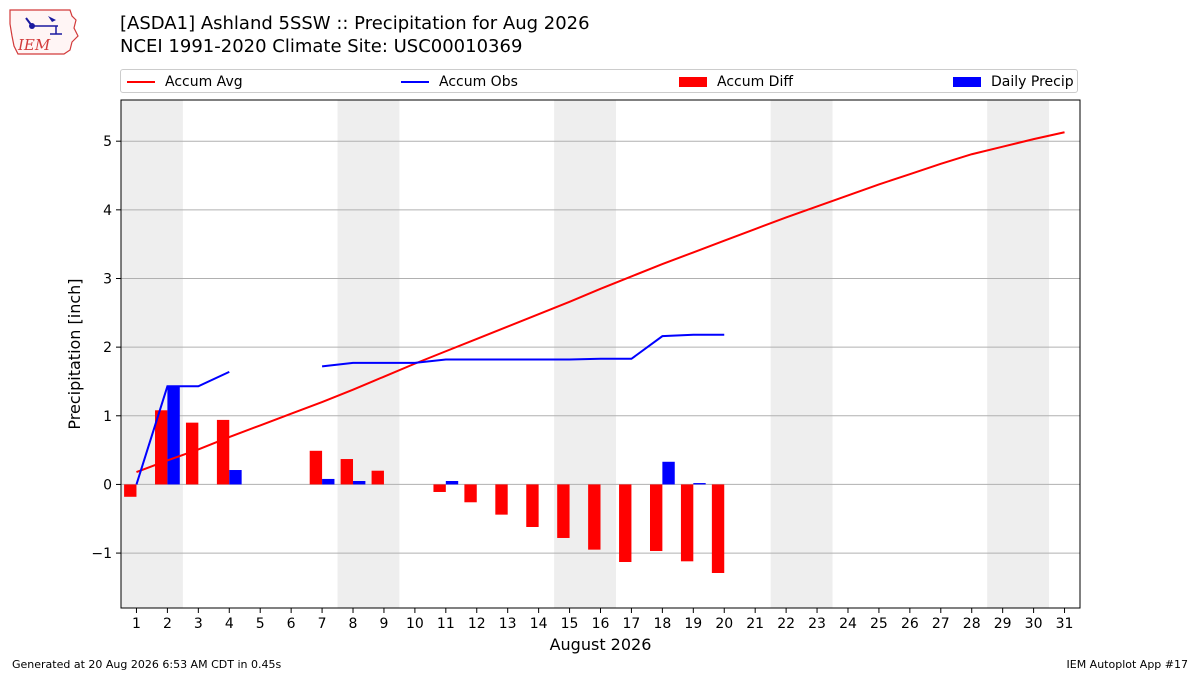  I want to click on legend-swatch-accum-avg, so click(141, 82).